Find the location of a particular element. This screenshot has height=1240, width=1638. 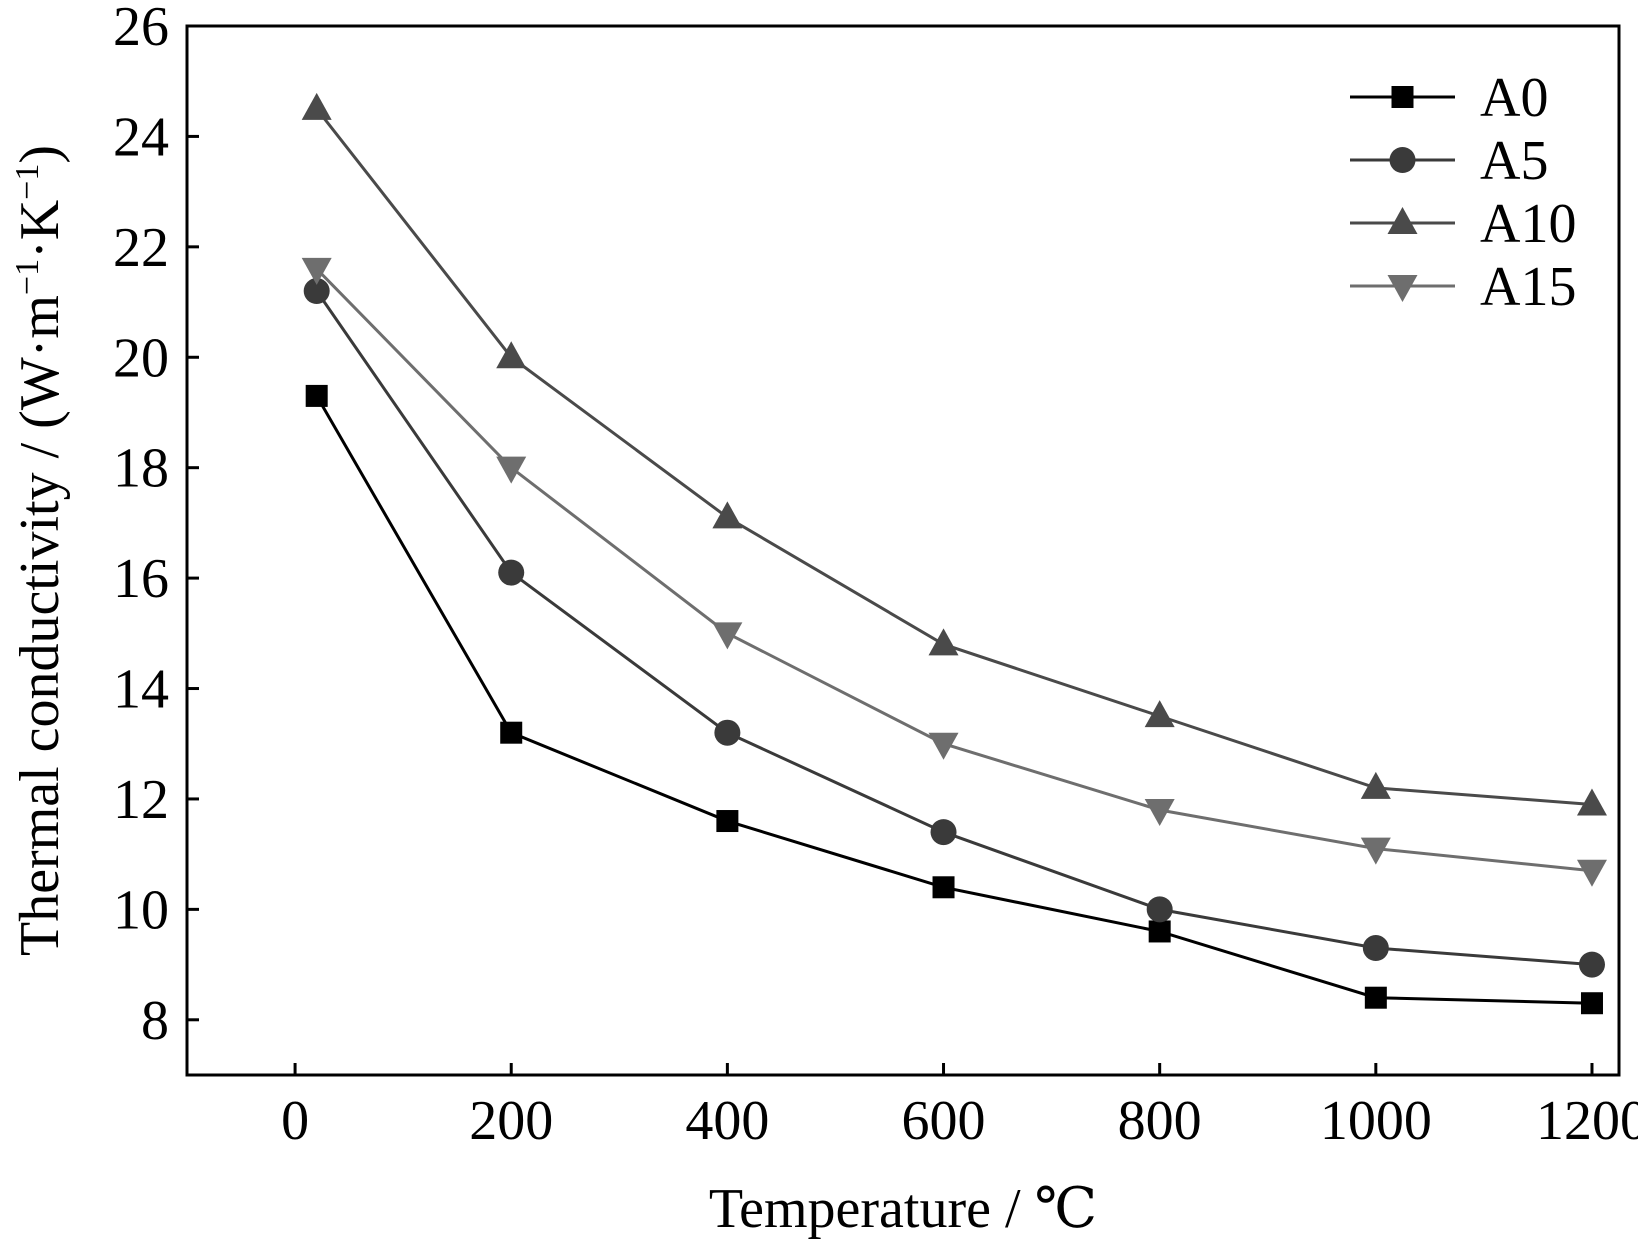

legend-label: A10 is located at coordinates (1528, 224).